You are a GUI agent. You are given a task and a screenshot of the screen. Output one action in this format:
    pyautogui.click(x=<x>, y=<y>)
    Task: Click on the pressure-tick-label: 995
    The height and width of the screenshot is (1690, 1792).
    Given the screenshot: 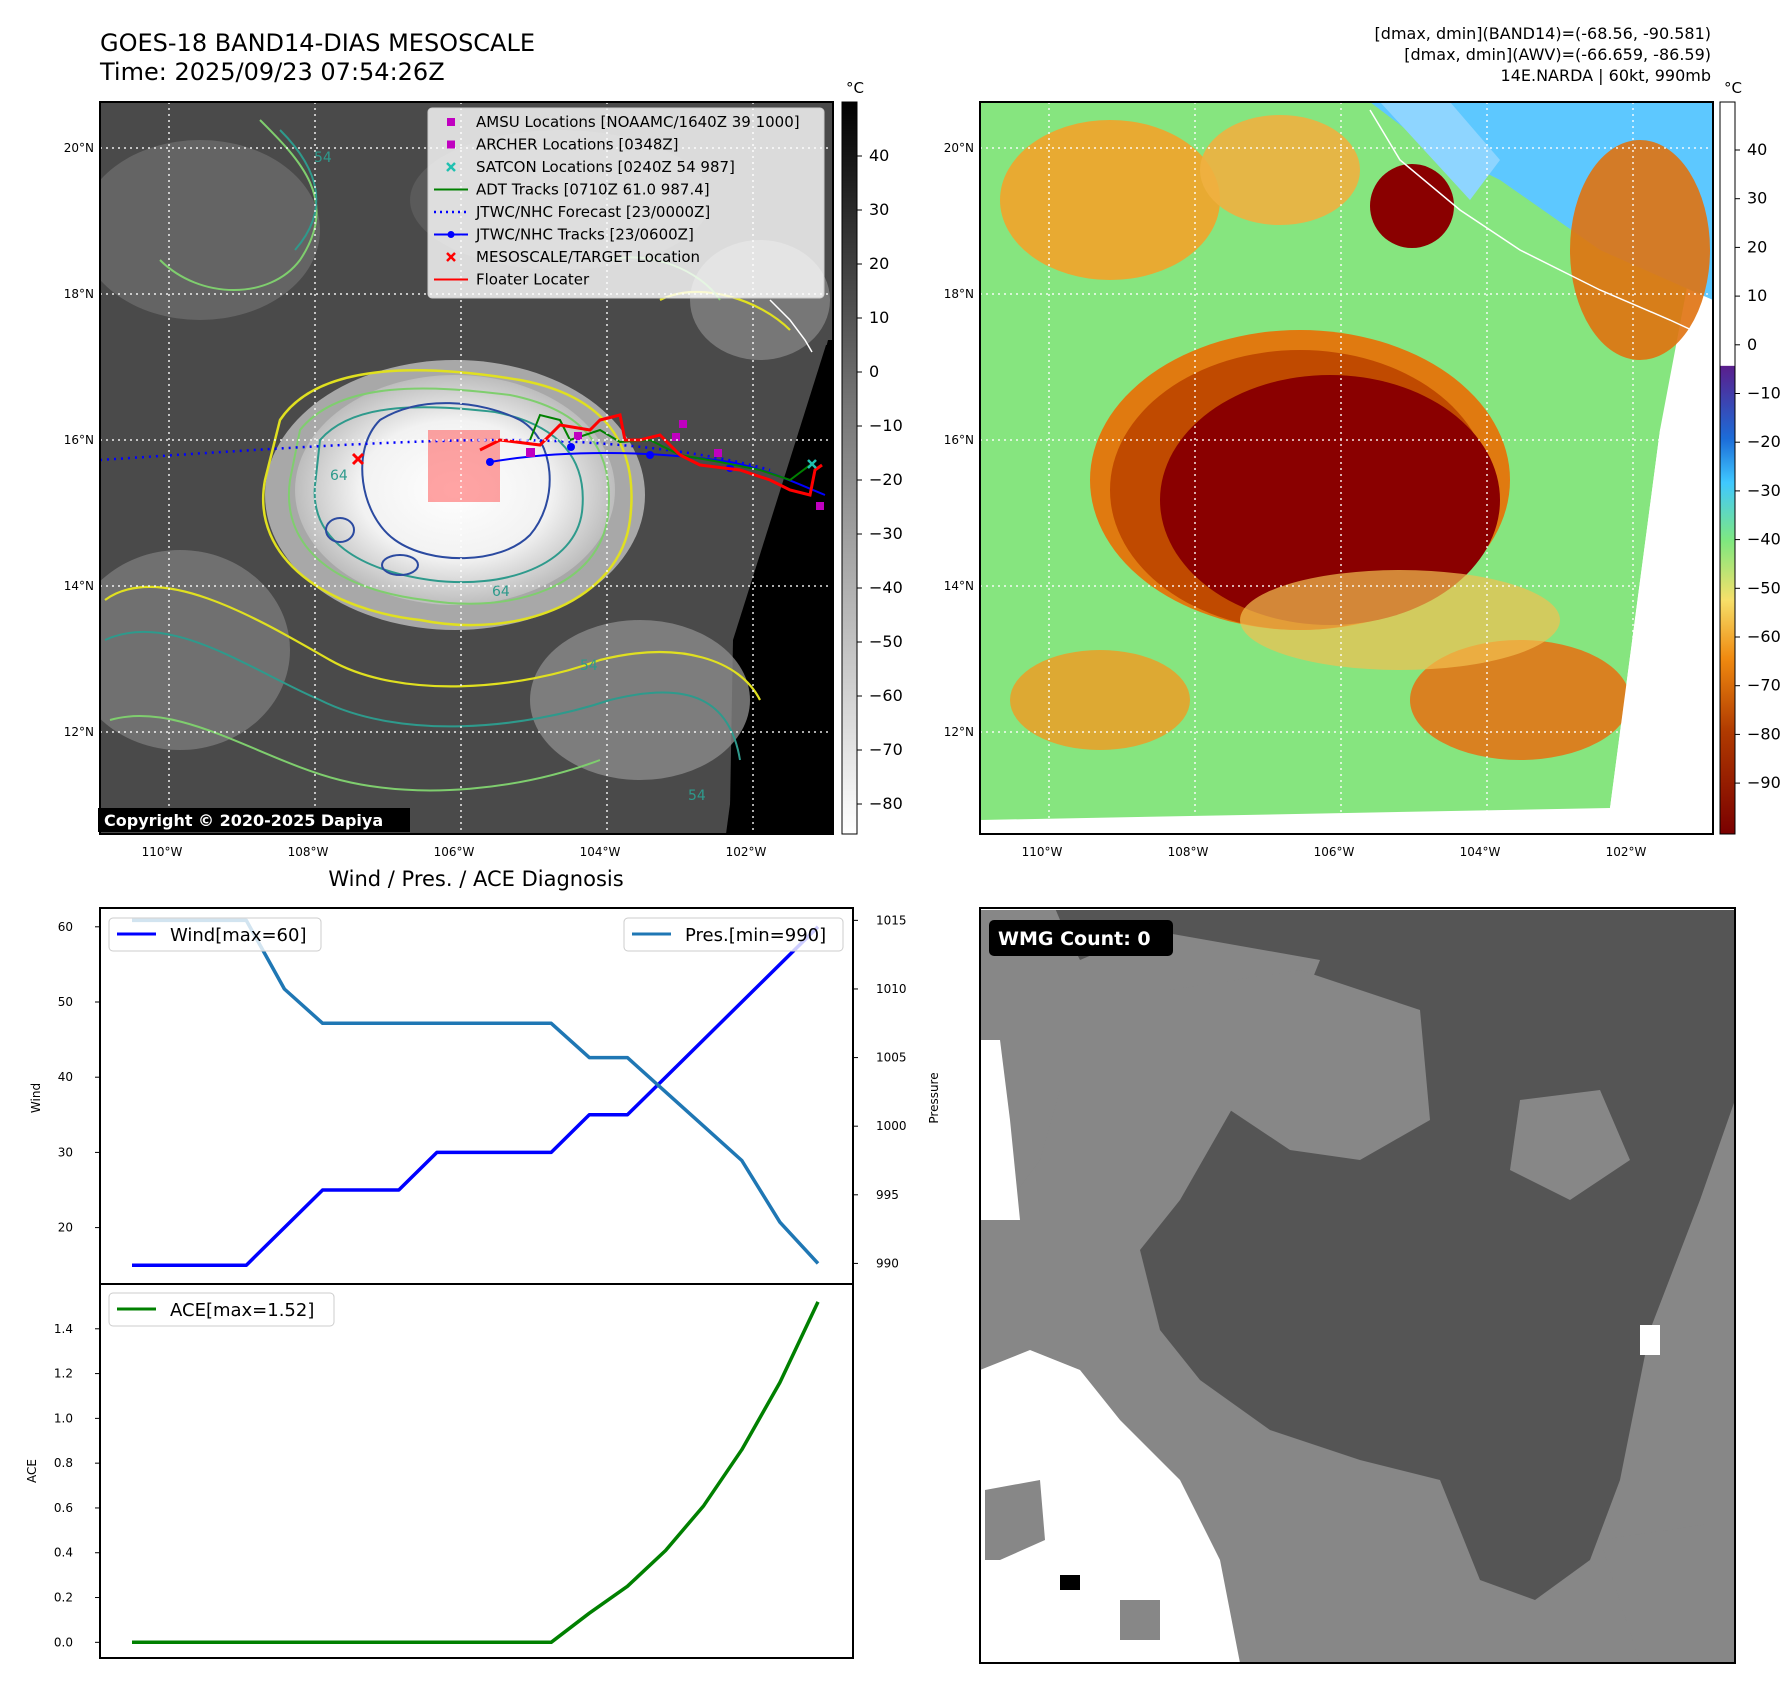 What is the action you would take?
    pyautogui.click(x=887, y=1195)
    